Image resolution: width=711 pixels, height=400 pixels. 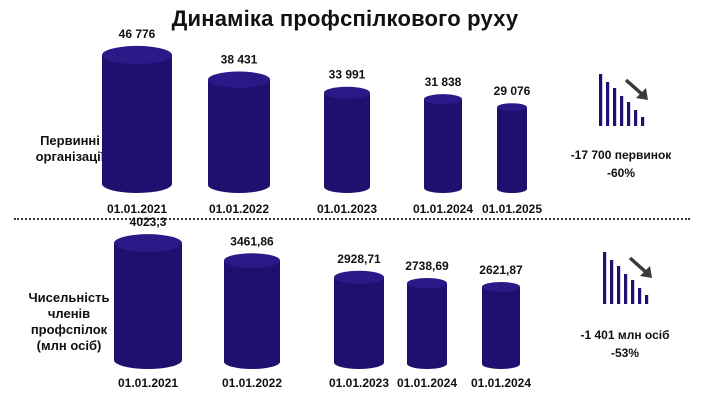 I want to click on row-label-line: (млн осіб), so click(x=69, y=345).